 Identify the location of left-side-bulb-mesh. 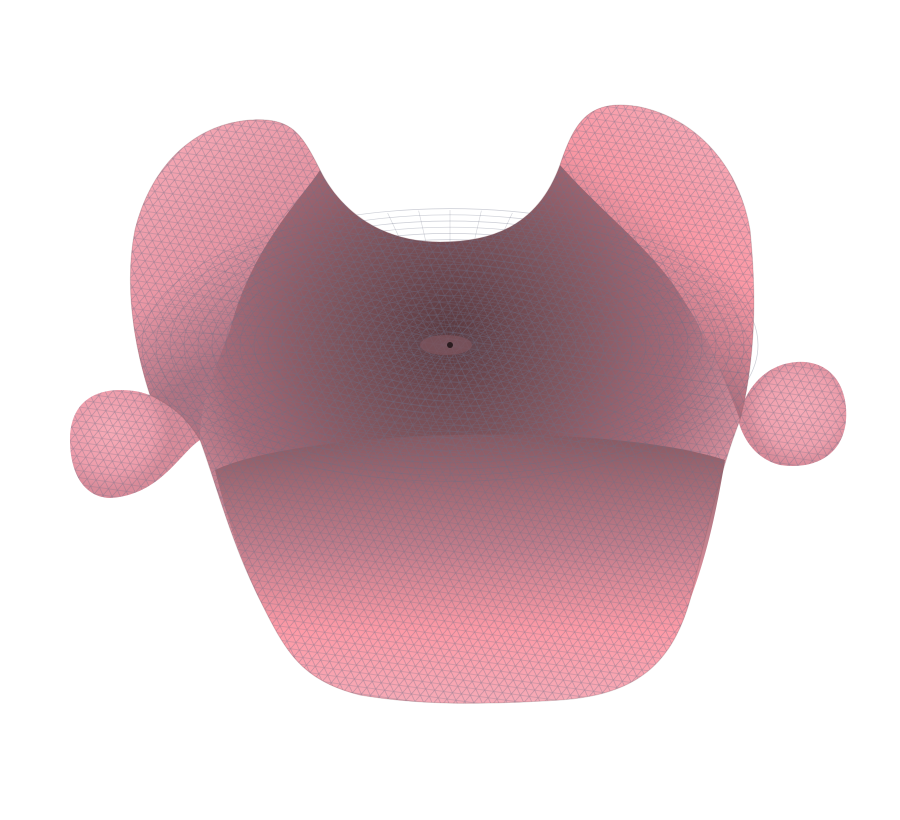
(135, 443).